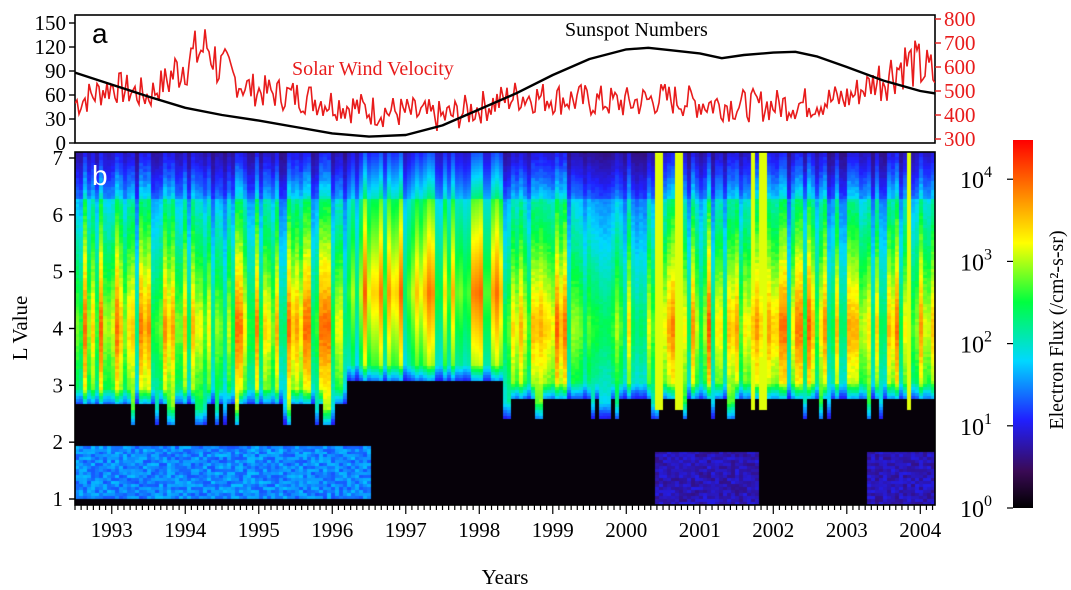 The image size is (1071, 590). Describe the element at coordinates (58, 385) in the screenshot. I see `l-value-tick-label: 3` at that location.